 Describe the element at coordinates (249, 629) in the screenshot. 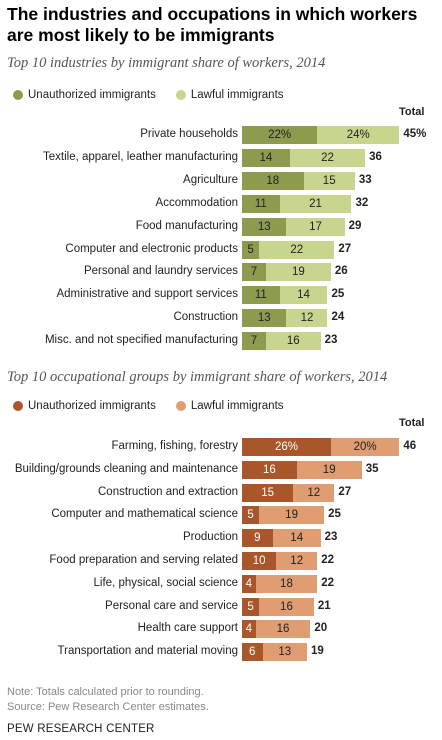

I see `data-label: 4` at that location.